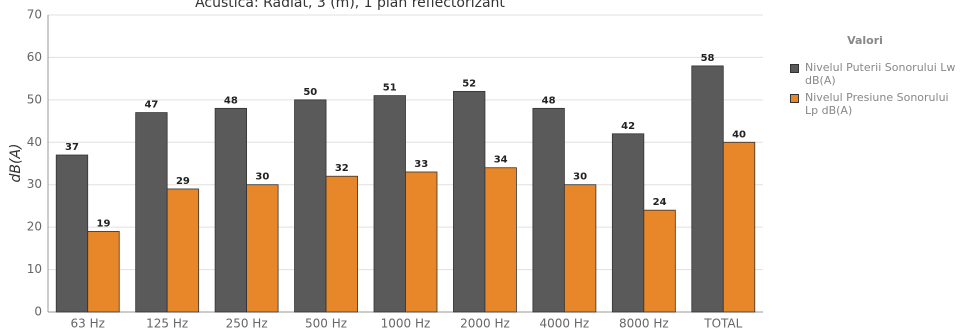 The height and width of the screenshot is (332, 960). What do you see at coordinates (739, 134) in the screenshot?
I see `value-label: 40` at bounding box center [739, 134].